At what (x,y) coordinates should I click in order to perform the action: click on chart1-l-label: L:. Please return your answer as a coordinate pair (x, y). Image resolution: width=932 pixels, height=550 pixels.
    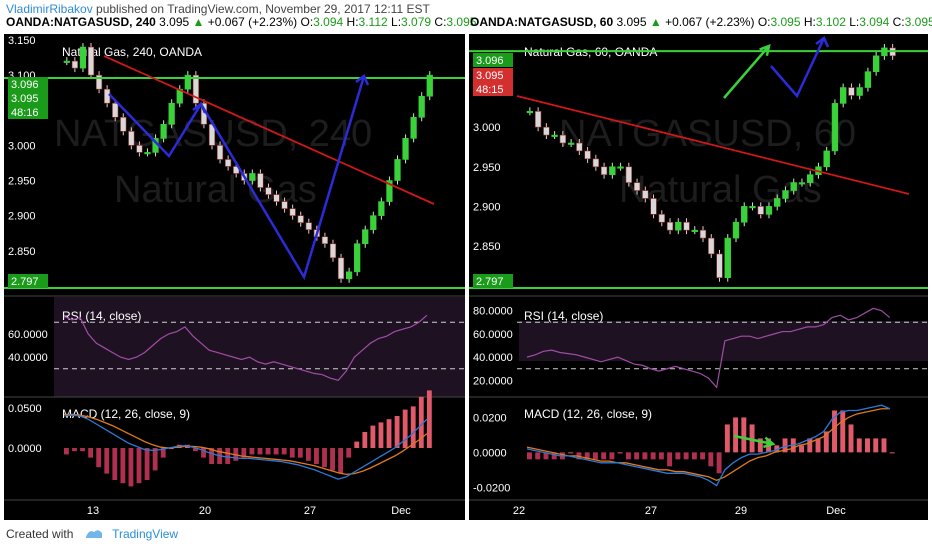
    Looking at the image, I should click on (396, 22).